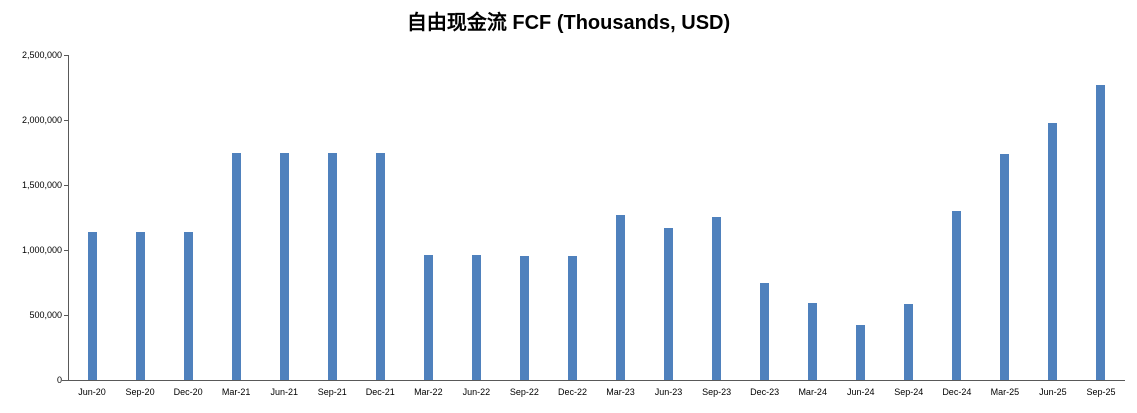 Image resolution: width=1137 pixels, height=413 pixels. What do you see at coordinates (236, 392) in the screenshot?
I see `x-axis-tick-label: Mar-21` at bounding box center [236, 392].